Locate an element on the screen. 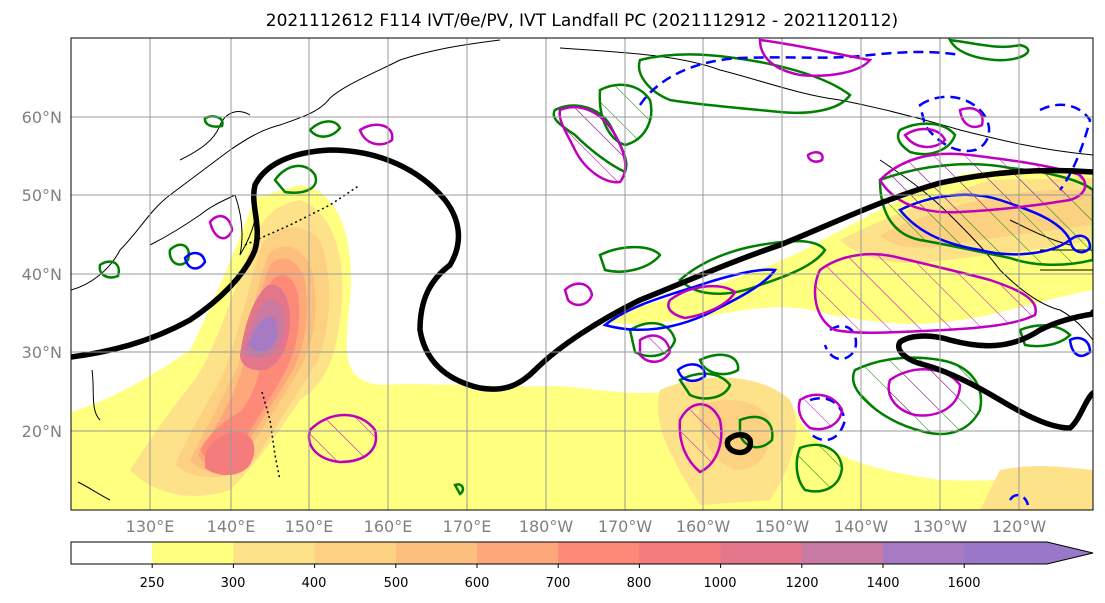  colorbar-ticks is located at coordinates (558, 566).